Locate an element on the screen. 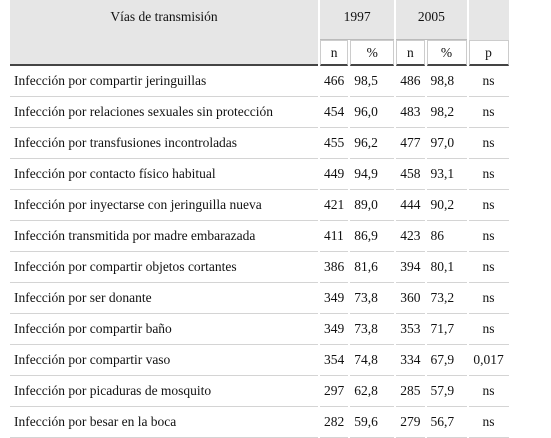 The image size is (551, 438). group-header: 2005 is located at coordinates (431, 20).